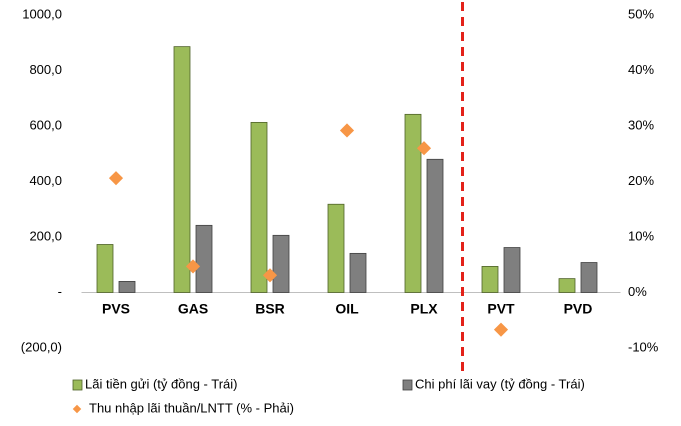 This screenshot has height=426, width=681. What do you see at coordinates (161, 383) in the screenshot?
I see `legend-label: Lãi tiền gửi (tỷ đồng - Trái)` at bounding box center [161, 383].